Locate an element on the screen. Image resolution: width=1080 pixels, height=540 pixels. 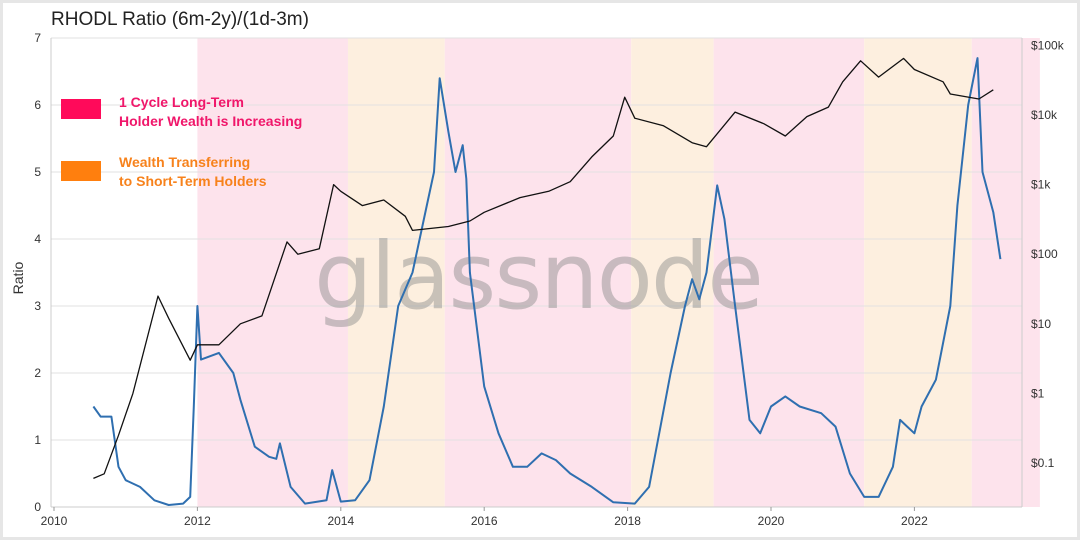
legend-line: to Short-Term Holders is located at coordinates (193, 181).